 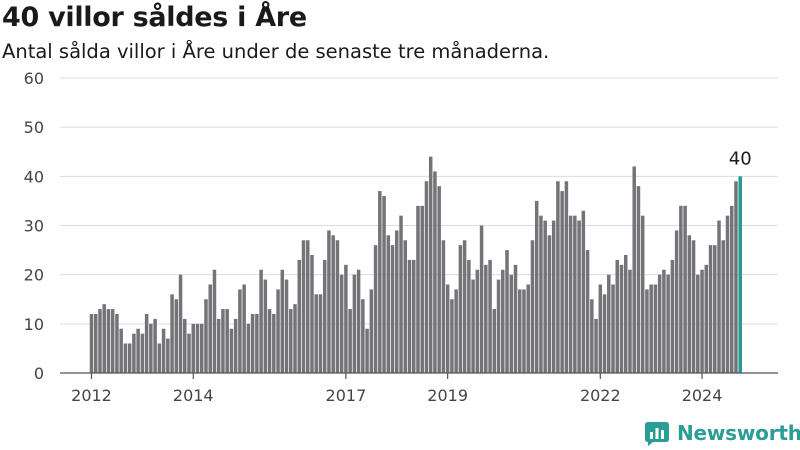 I want to click on x-tick-label: 2022, so click(x=600, y=395).